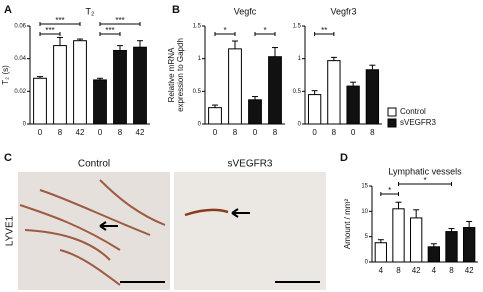 The image size is (483, 292). Describe the element at coordinates (245, 11) in the screenshot. I see `chart-title: Vegfc` at that location.